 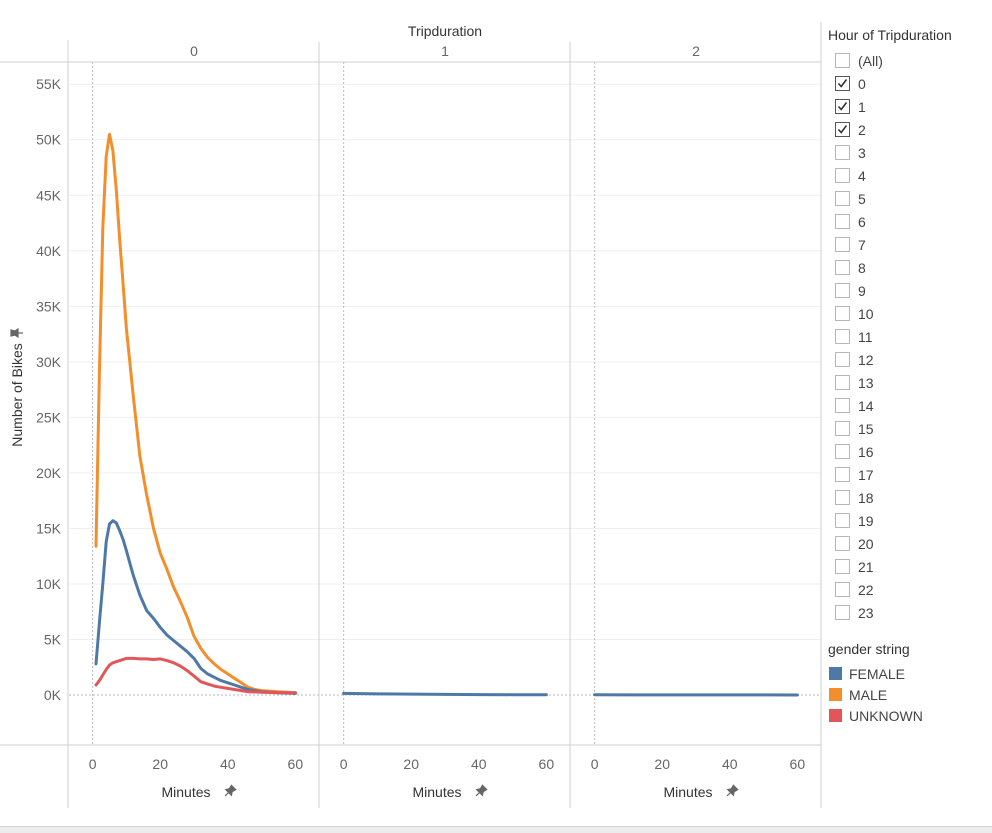 What do you see at coordinates (862, 130) in the screenshot?
I see `filter-item-label: 2` at bounding box center [862, 130].